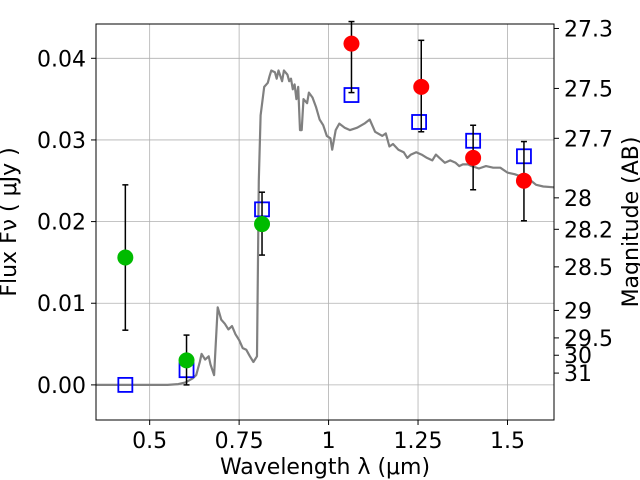 The image size is (640, 480). What do you see at coordinates (629, 222) in the screenshot?
I see `y2-axis-label: Magnitude (AB)` at bounding box center [629, 222].